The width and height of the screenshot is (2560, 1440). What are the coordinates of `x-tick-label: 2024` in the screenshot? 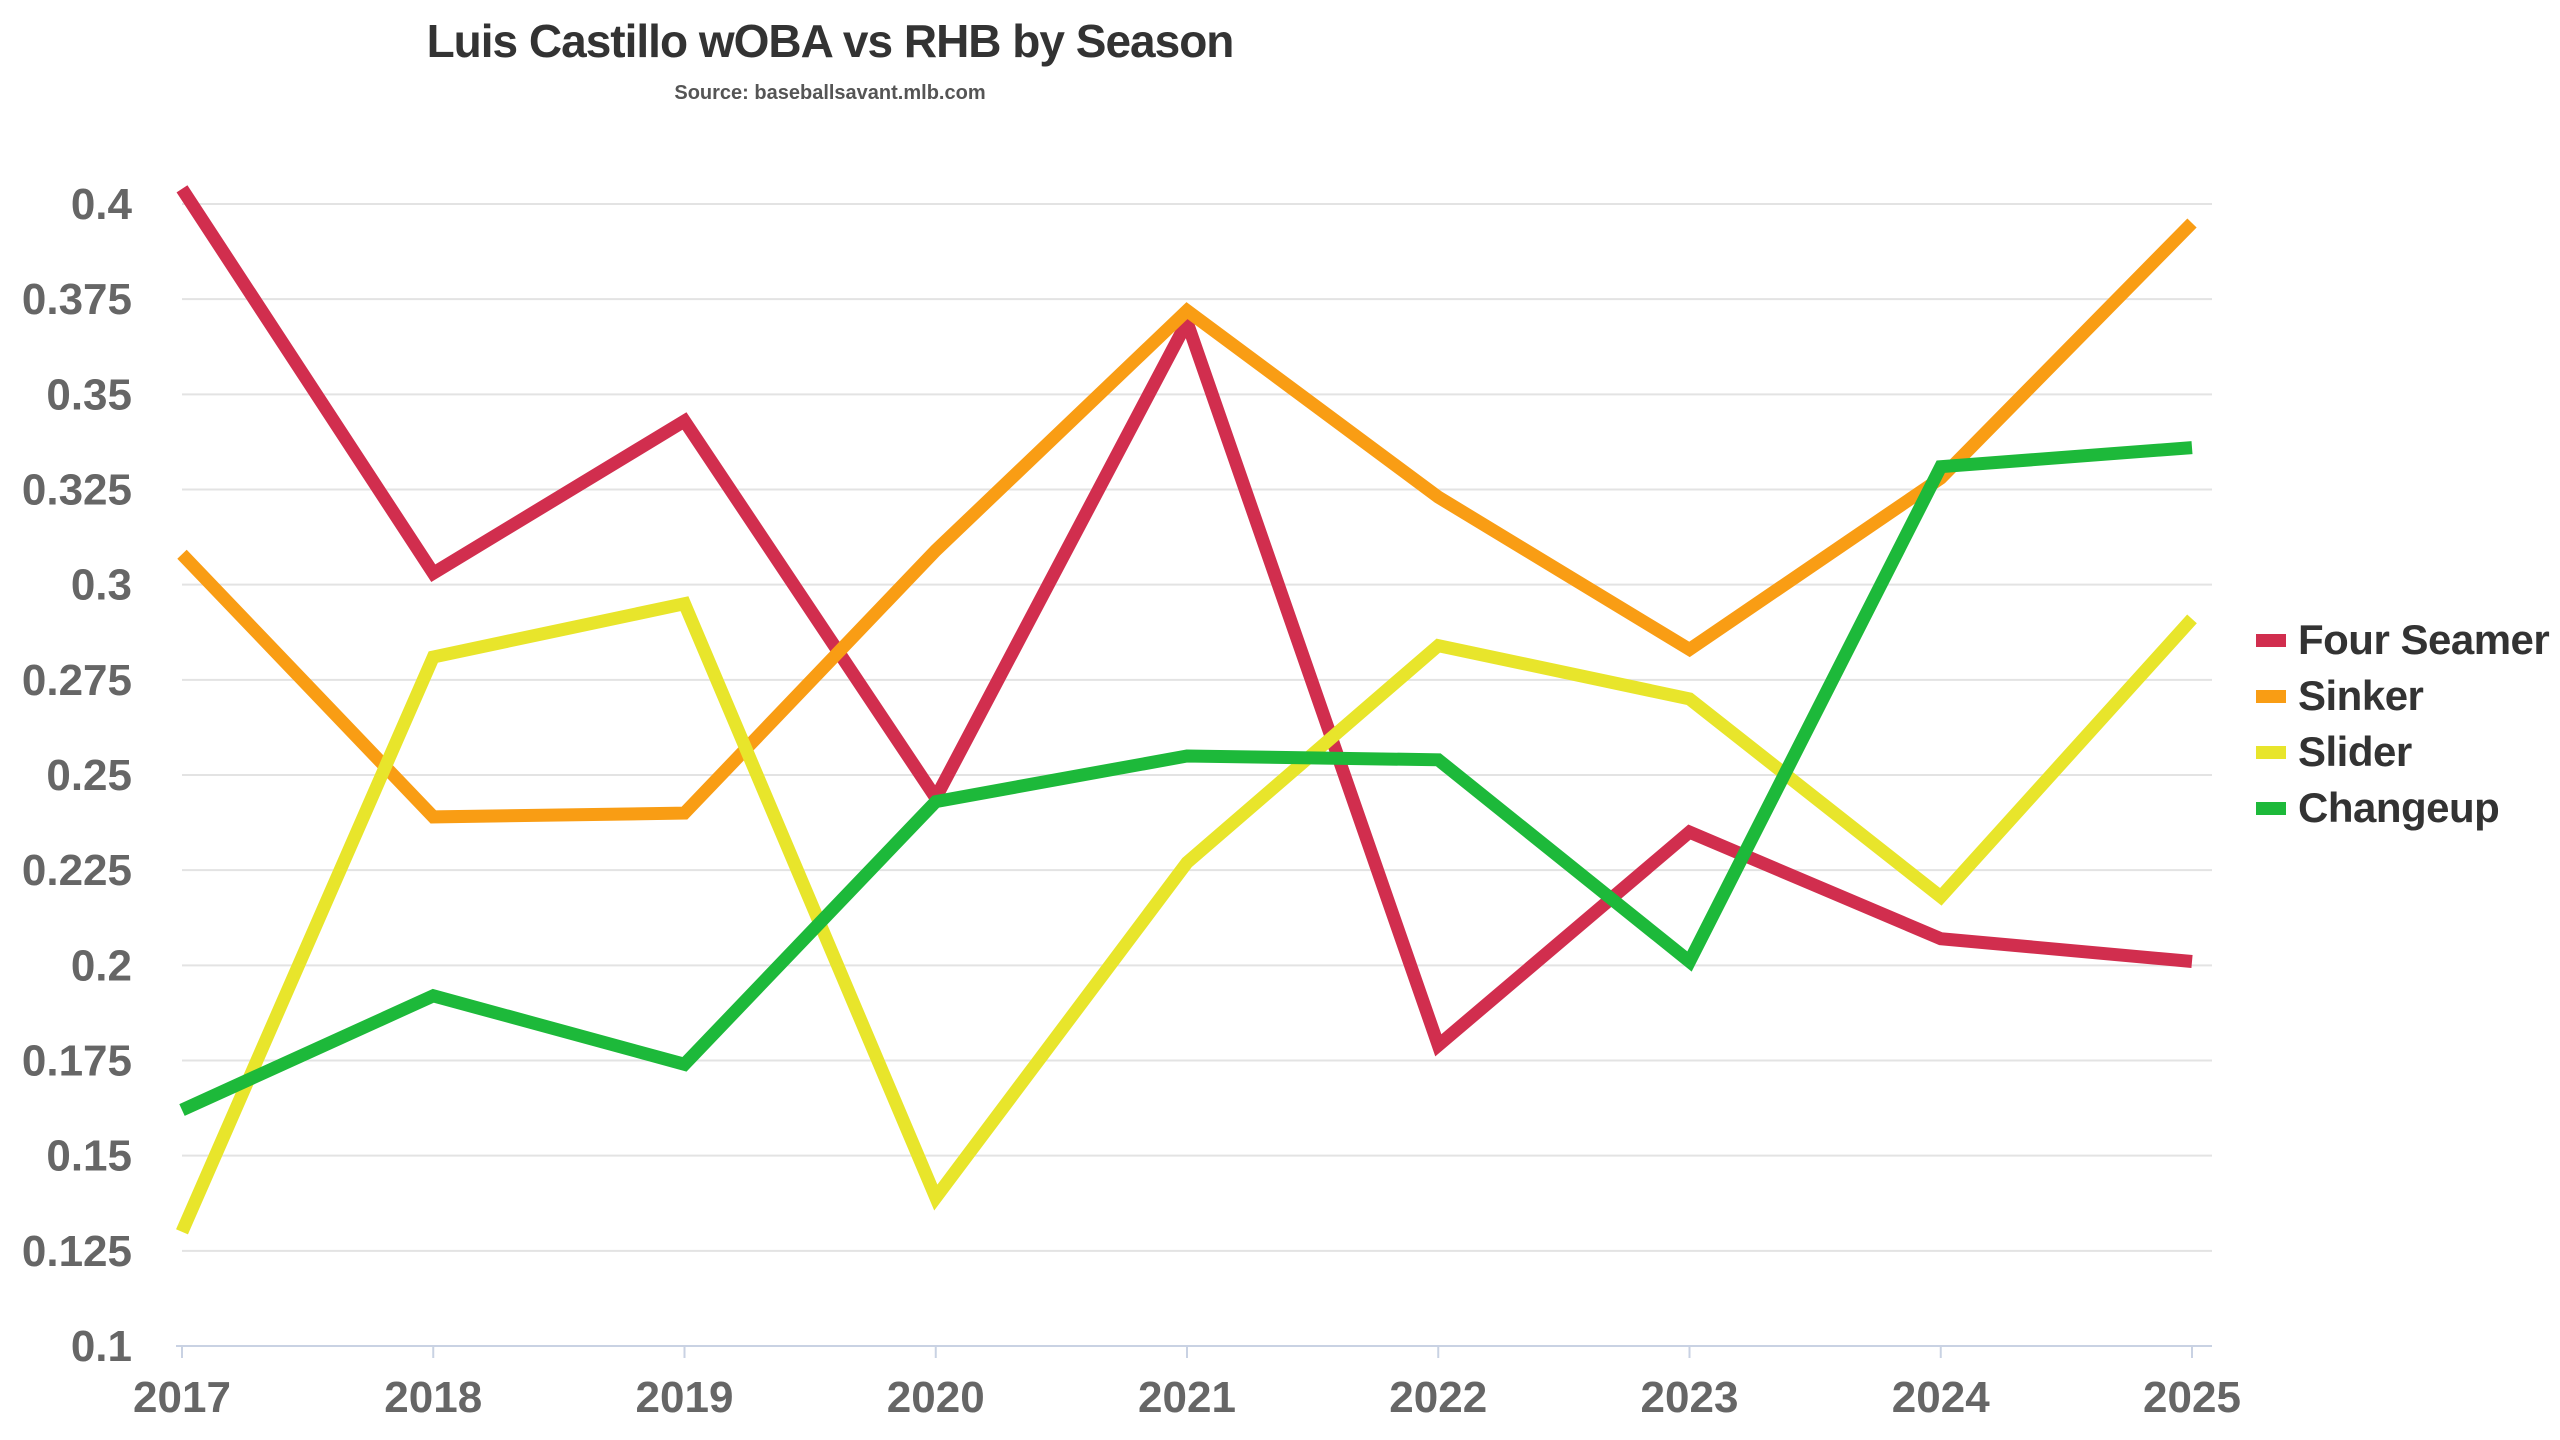 It's located at (1941, 1397).